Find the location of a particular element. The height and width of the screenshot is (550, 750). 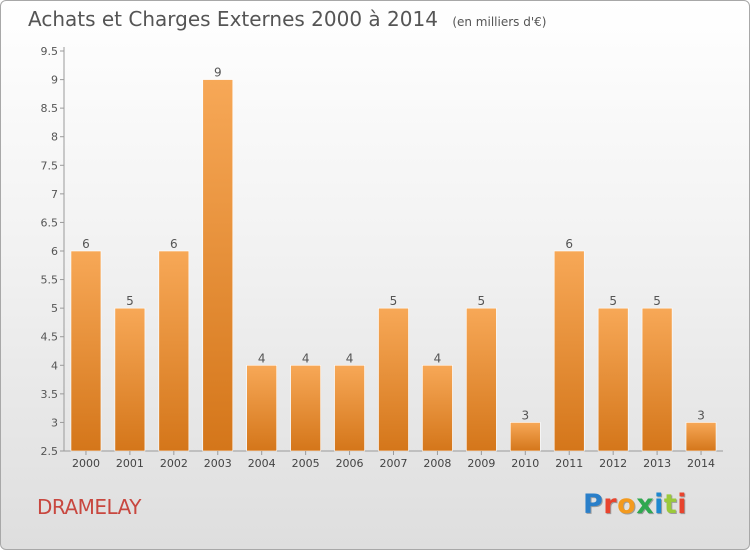

logo-letter: x is located at coordinates (645, 504).